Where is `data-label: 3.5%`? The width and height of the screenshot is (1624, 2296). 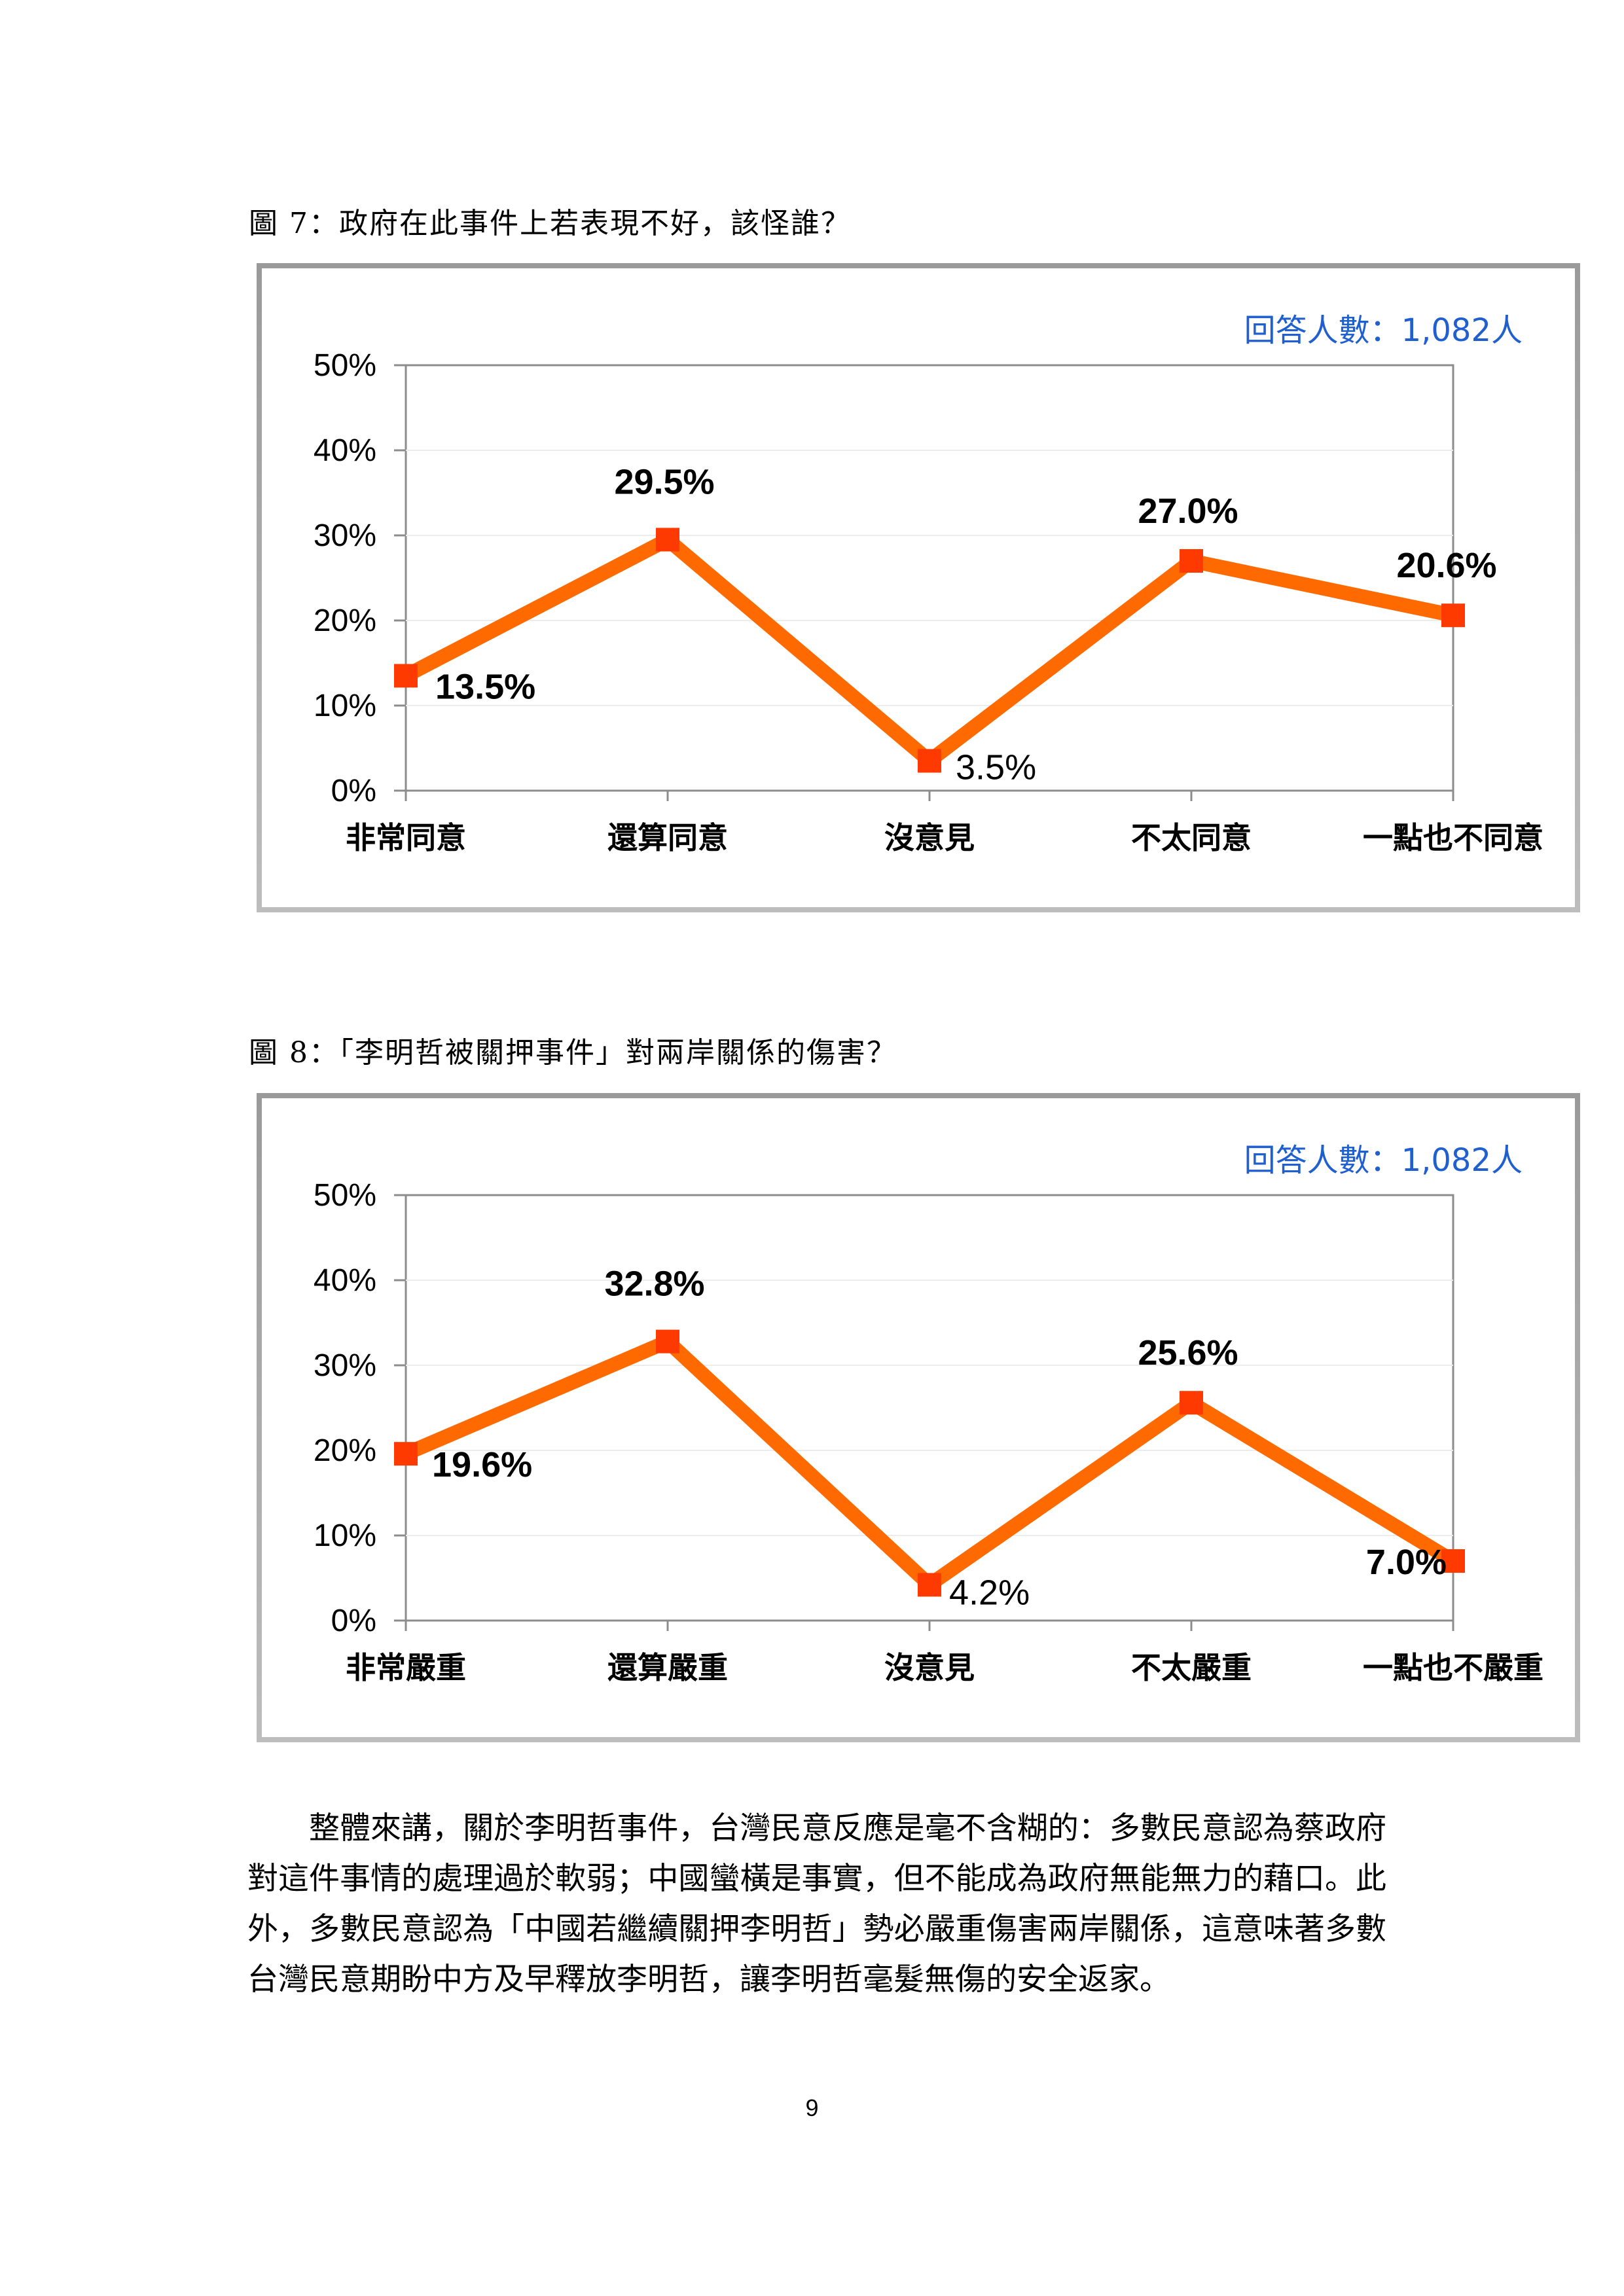
data-label: 3.5% is located at coordinates (996, 767).